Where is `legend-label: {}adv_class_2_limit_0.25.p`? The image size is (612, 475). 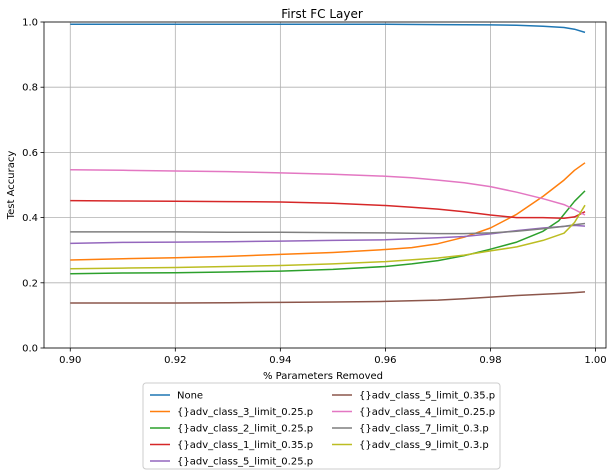 legend-label: {}adv_class_2_limit_0.25.p is located at coordinates (245, 429).